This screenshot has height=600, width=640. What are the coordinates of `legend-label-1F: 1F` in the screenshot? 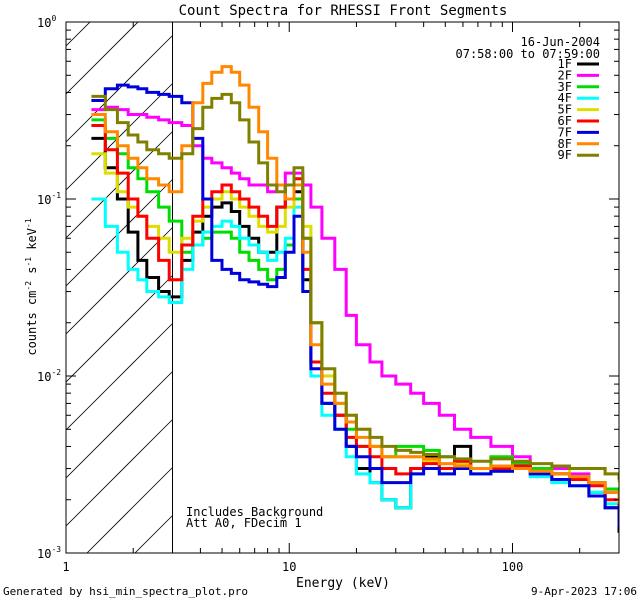 It's located at (565, 64).